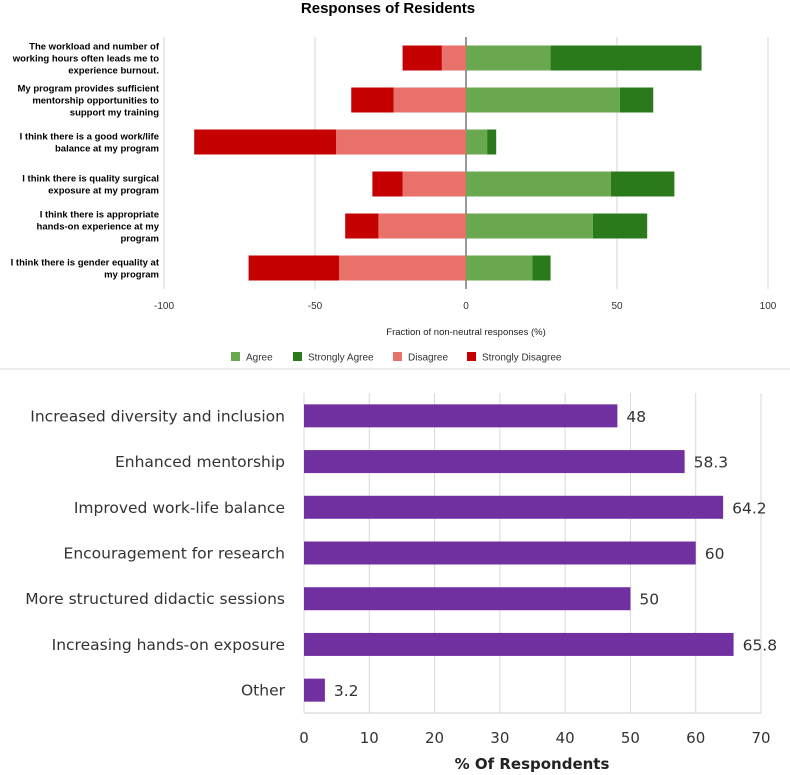 The height and width of the screenshot is (775, 790). I want to click on chart2-value-label: 58.3, so click(711, 463).